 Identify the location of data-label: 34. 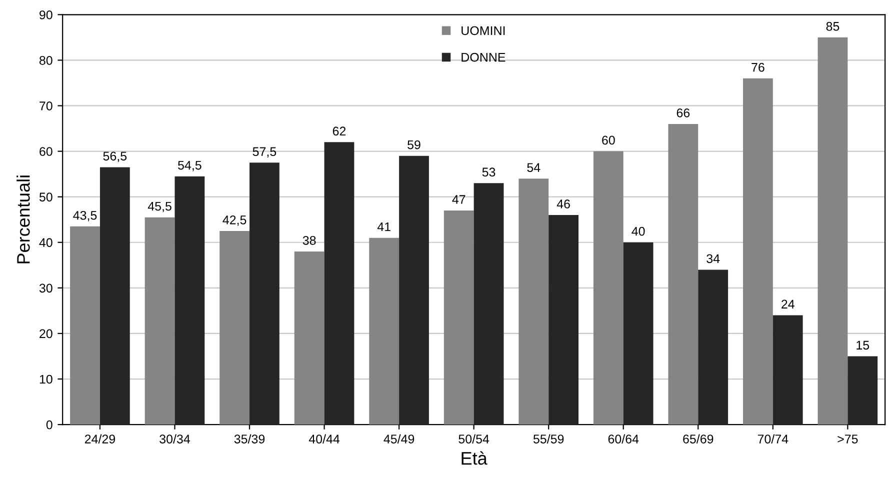
(713, 259).